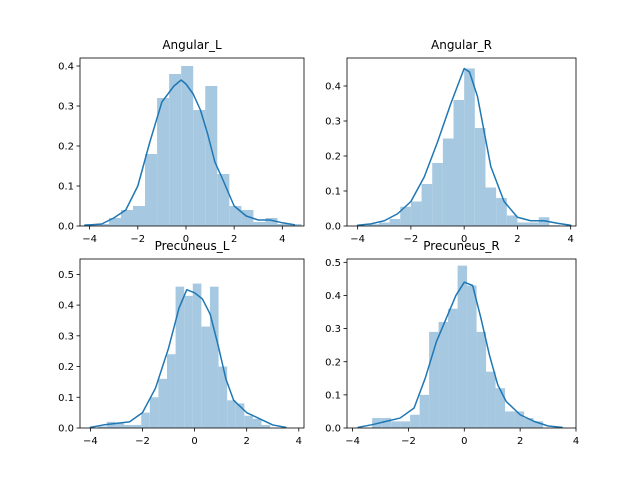 This screenshot has height=480, width=640. I want to click on x-tick-label: −4, so click(352, 441).